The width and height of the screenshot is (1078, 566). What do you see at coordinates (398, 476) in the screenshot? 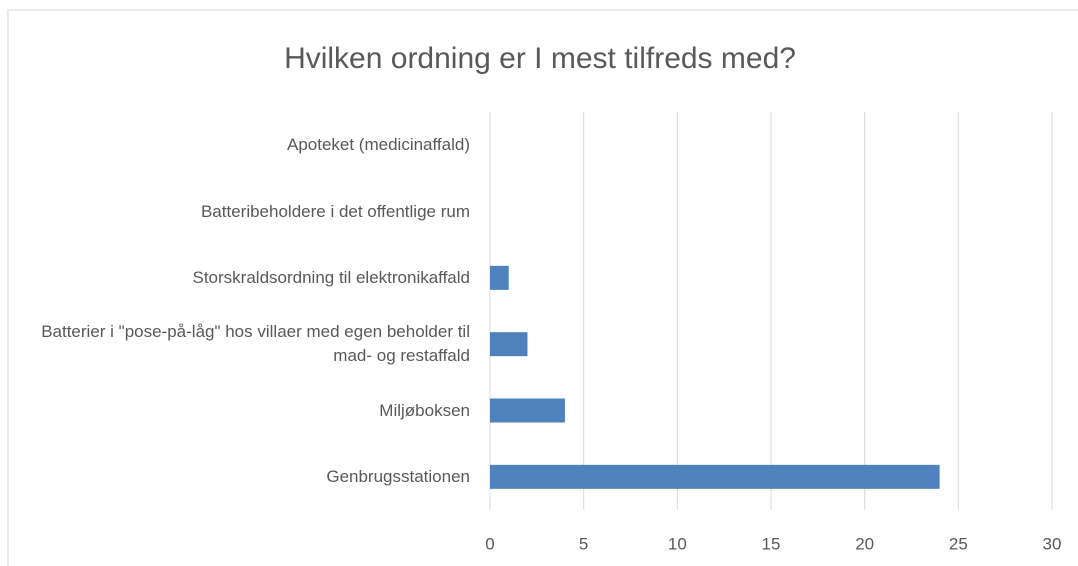
I see `y-tick-label: Genbrugsstationen` at bounding box center [398, 476].